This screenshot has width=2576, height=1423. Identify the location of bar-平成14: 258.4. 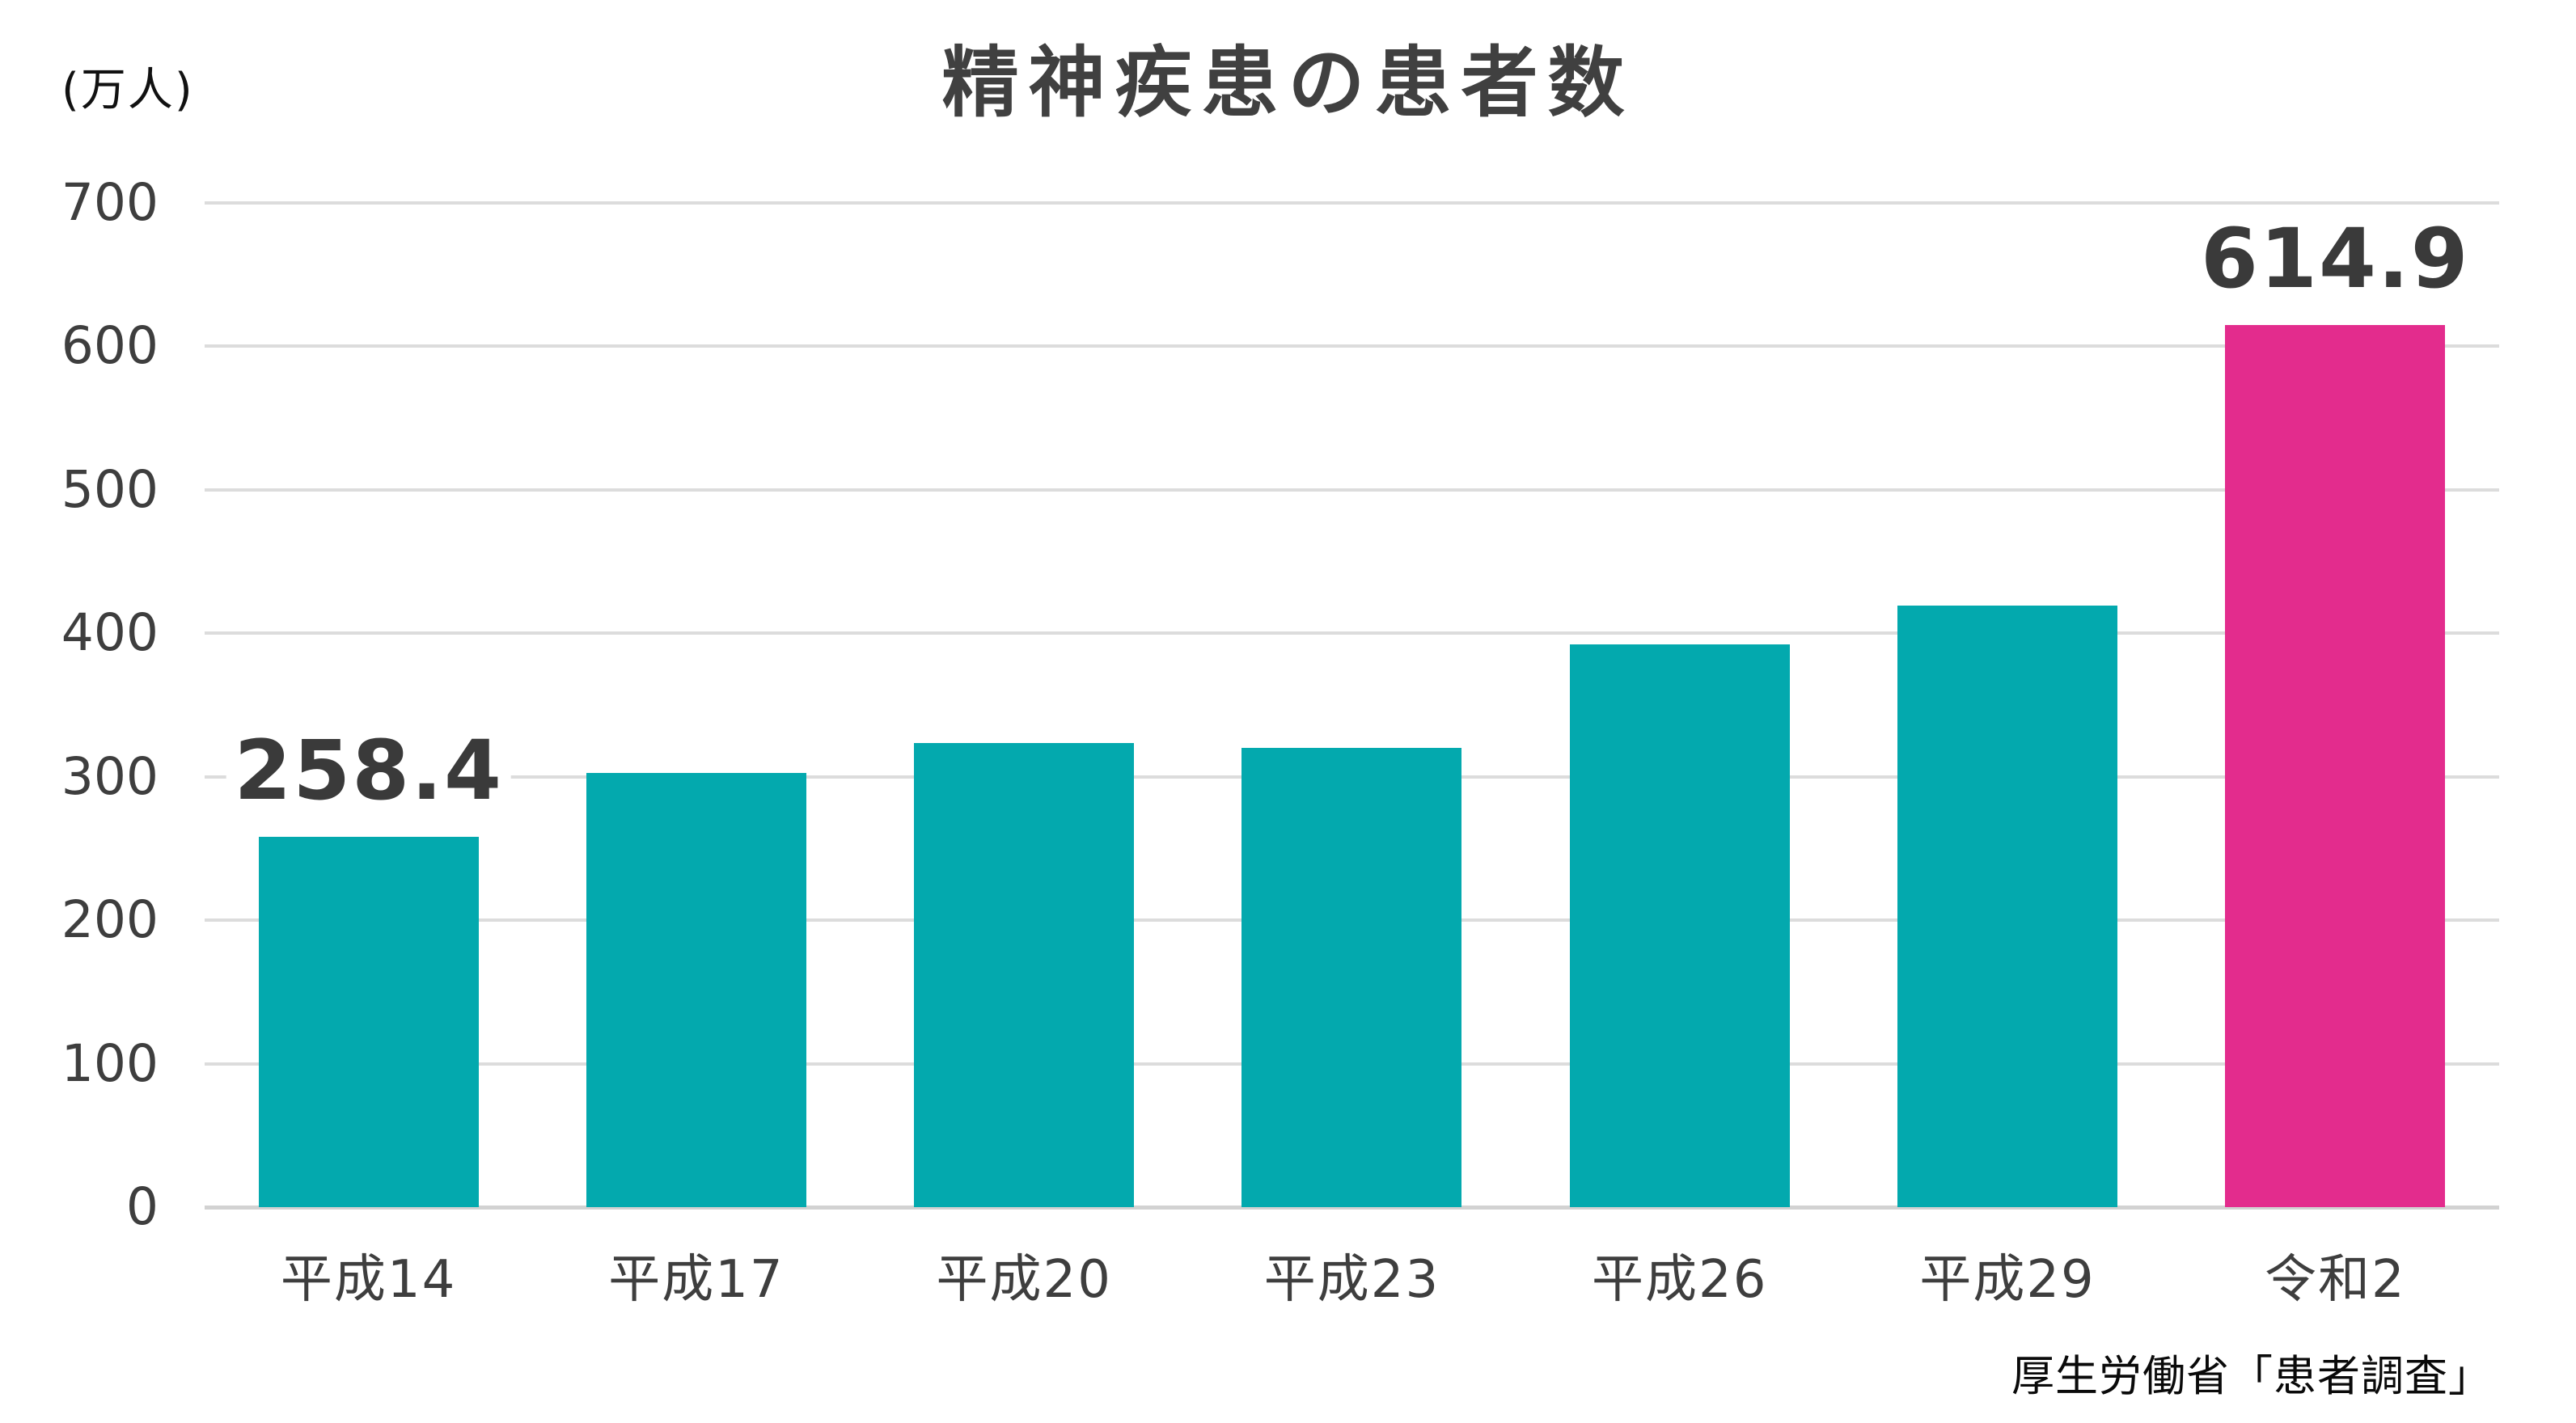
(369, 968).